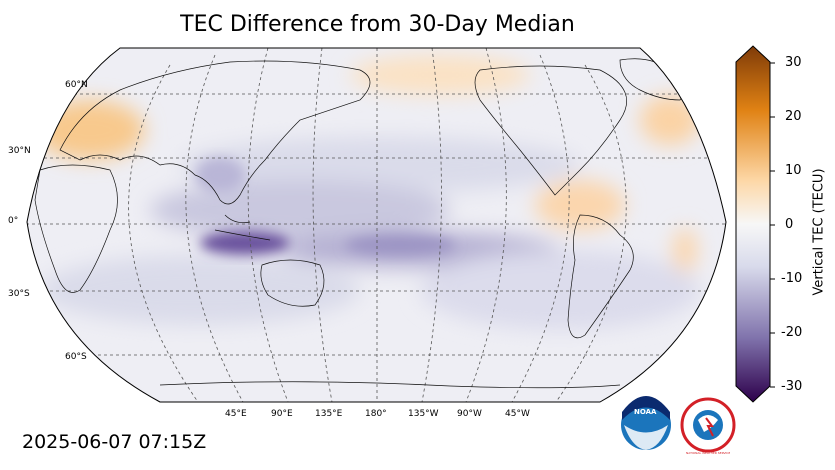  What do you see at coordinates (708, 453) in the screenshot?
I see `nws-logo-text: NATIONAL WEATHER SERVICE` at bounding box center [708, 453].